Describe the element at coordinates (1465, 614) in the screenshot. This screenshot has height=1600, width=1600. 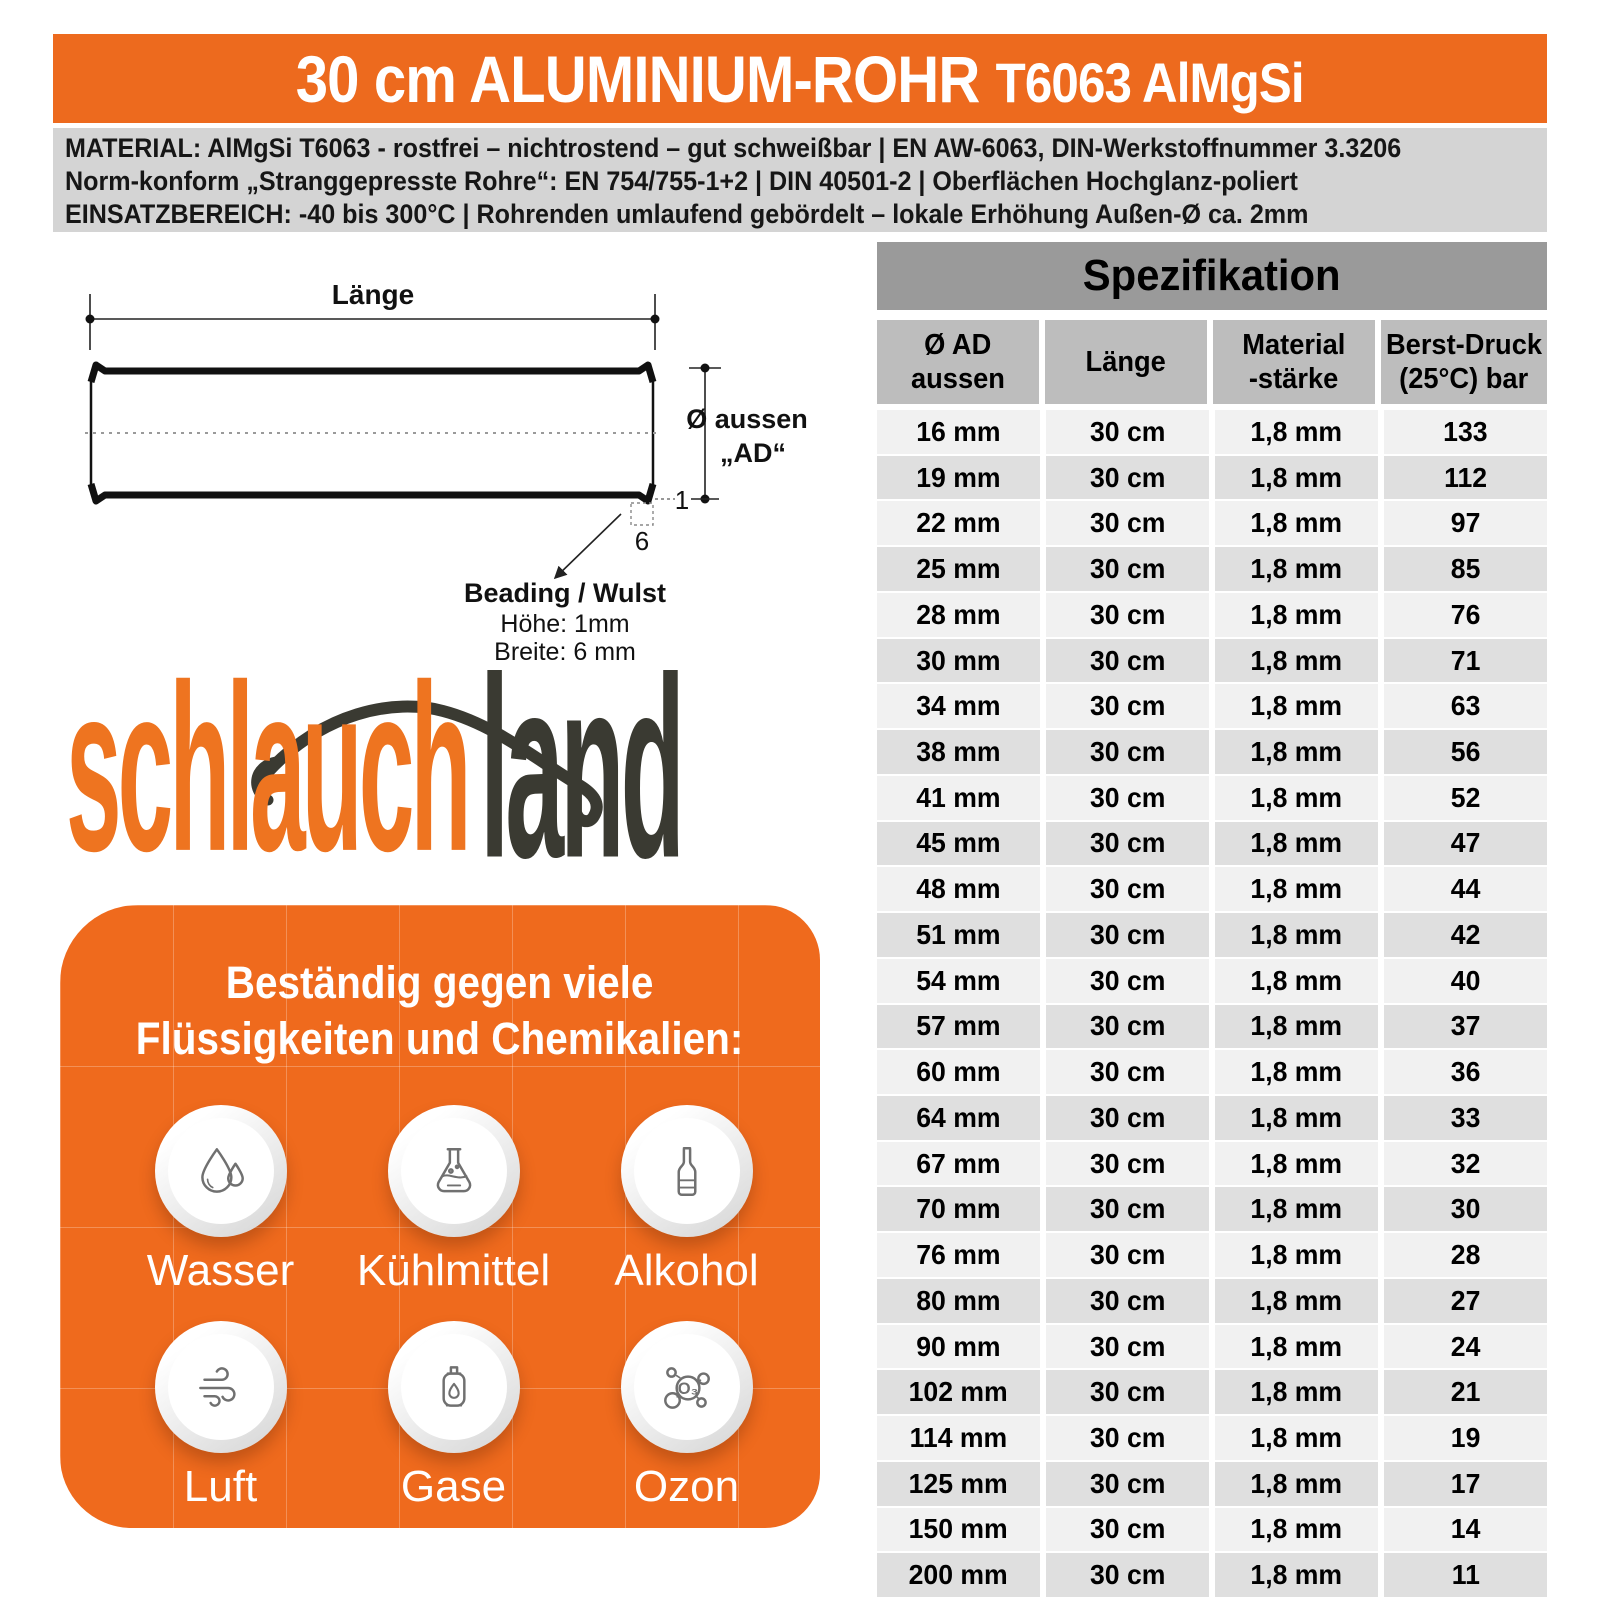
I see `table-cell: 76` at that location.